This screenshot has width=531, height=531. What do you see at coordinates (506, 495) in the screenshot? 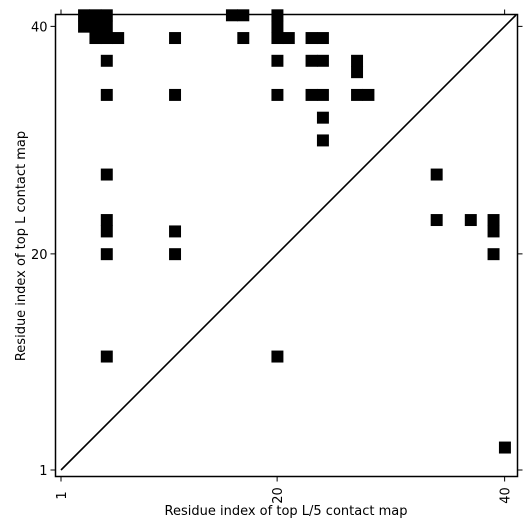
I see `x-tick-label: 40` at bounding box center [506, 495].